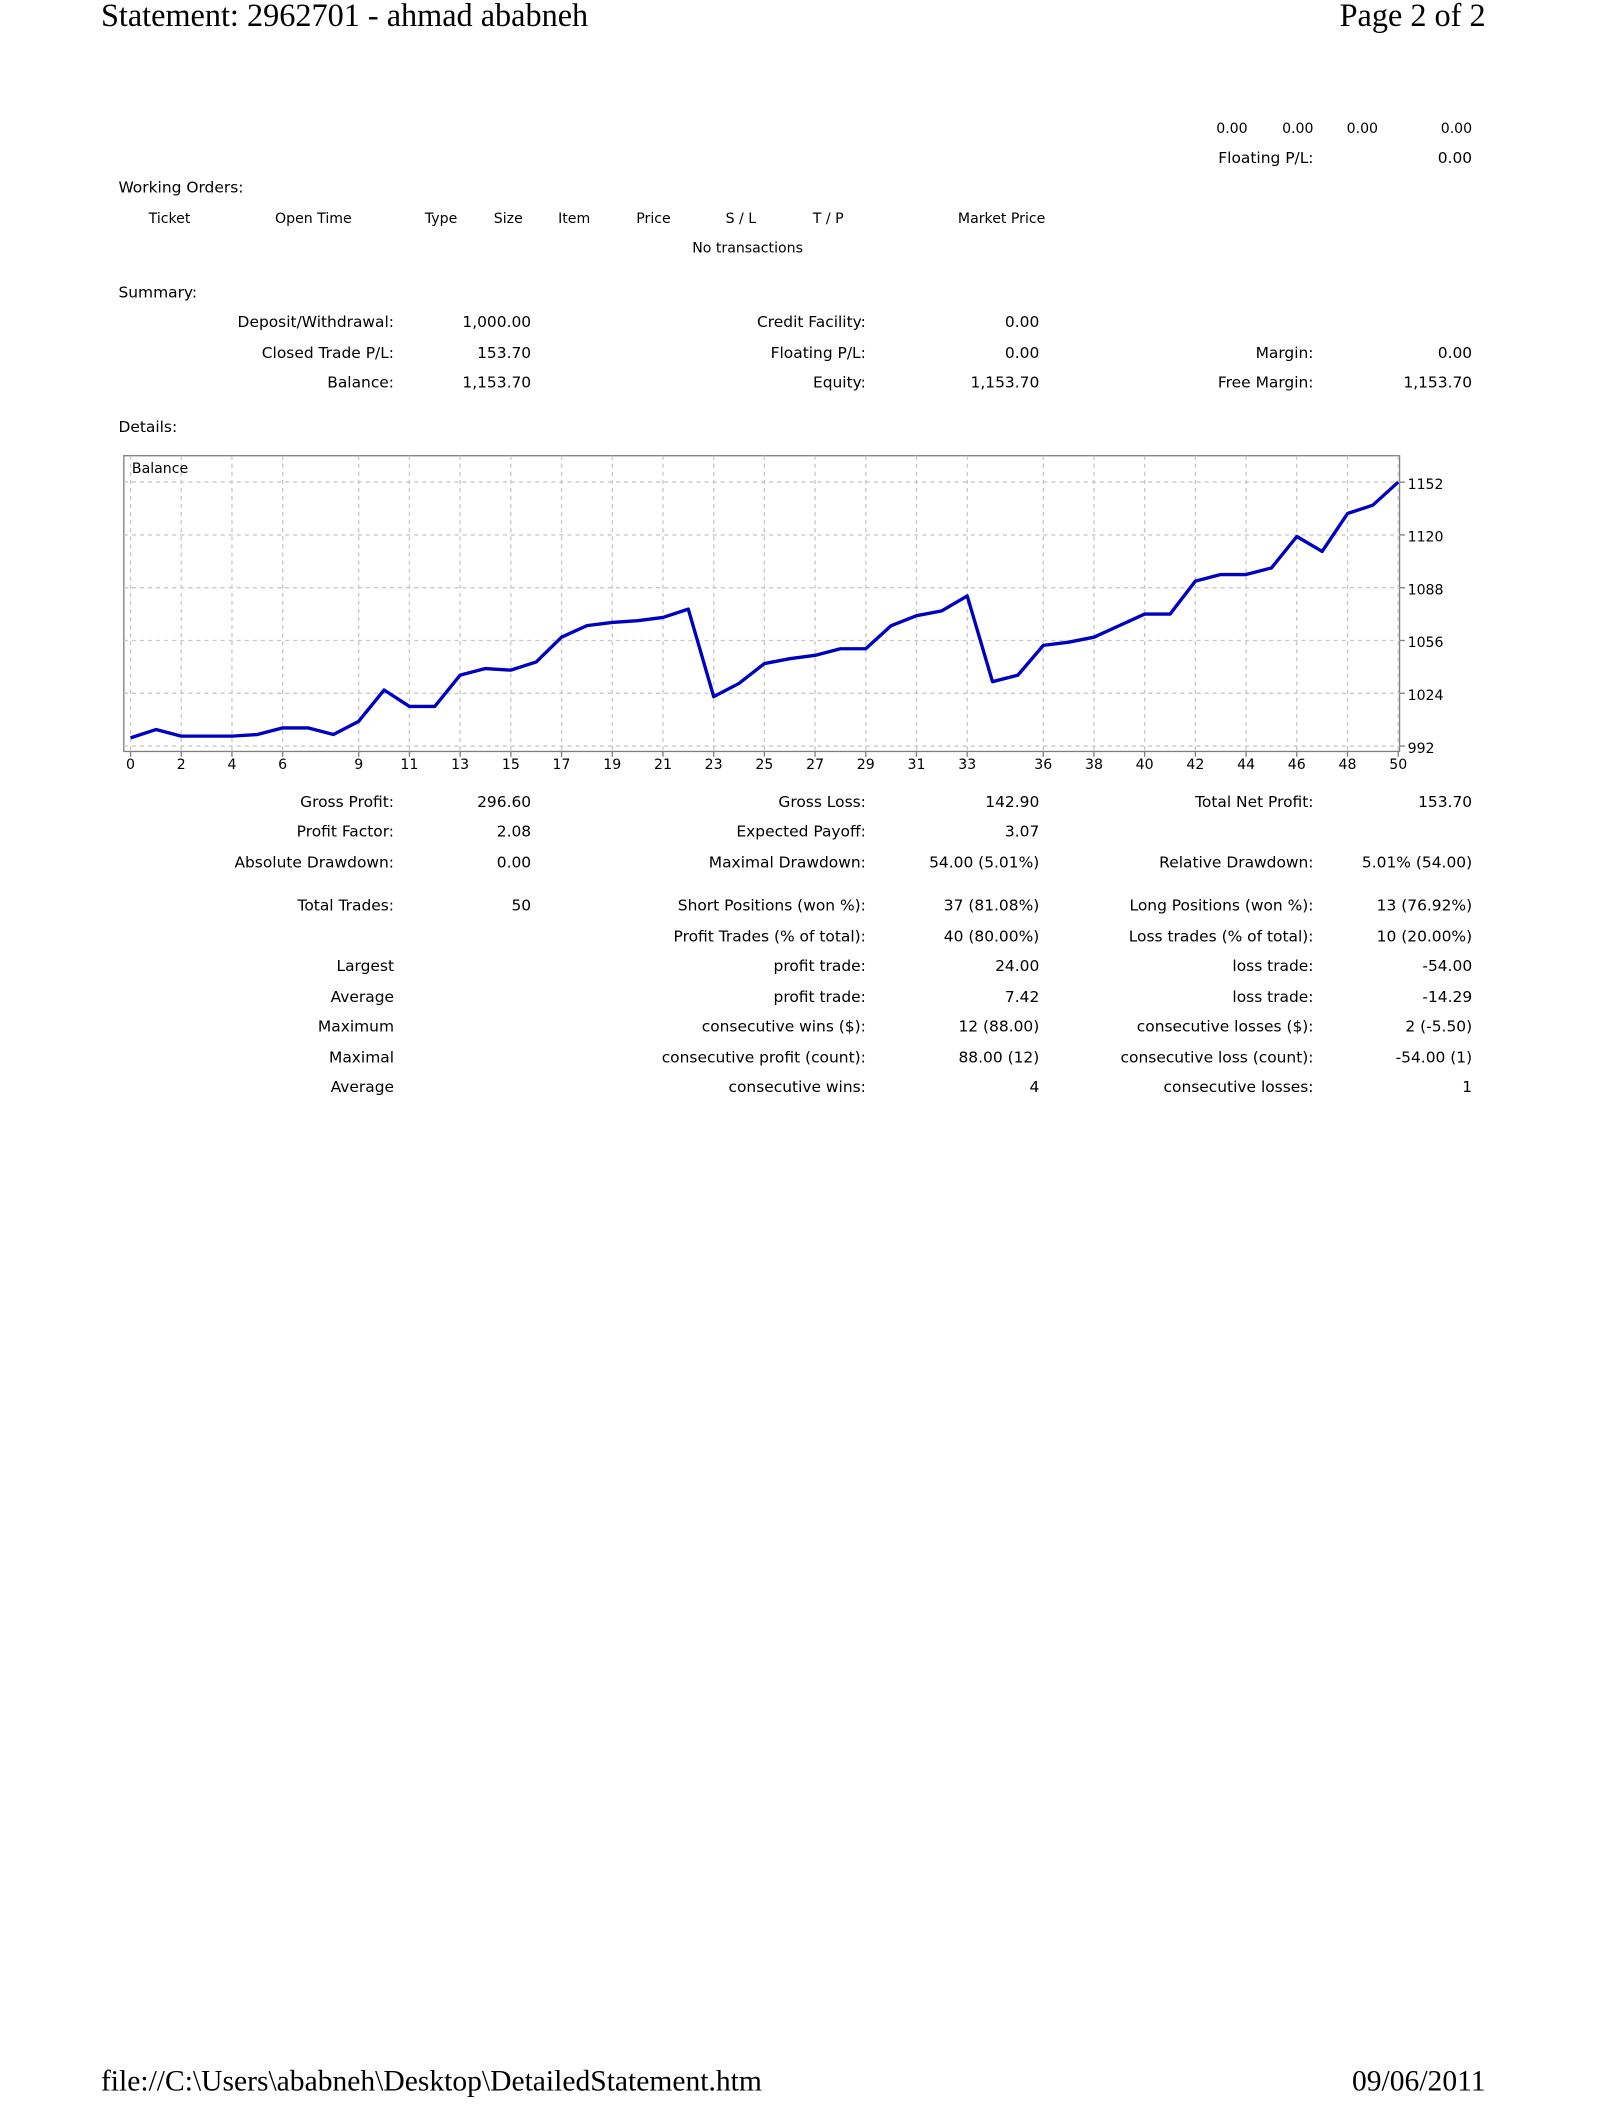 The height and width of the screenshot is (2128, 1600). What do you see at coordinates (991, 936) in the screenshot?
I see `stat-value: 40 (80.00%)` at bounding box center [991, 936].